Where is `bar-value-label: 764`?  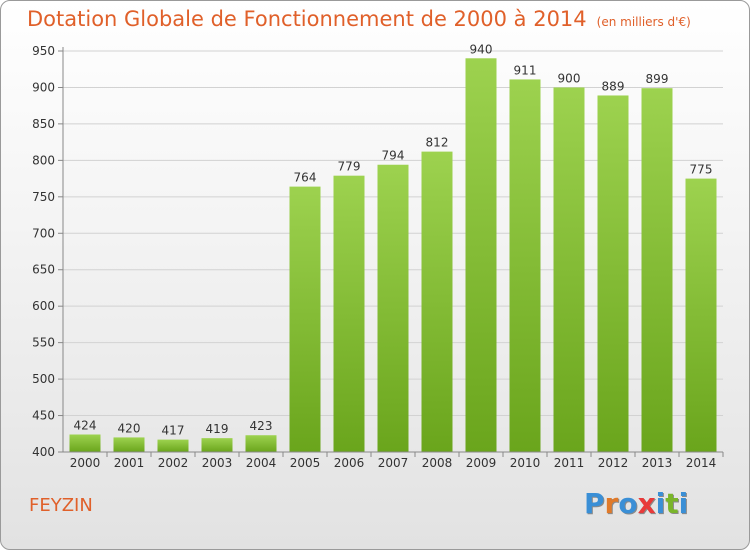
bar-value-label: 764 is located at coordinates (305, 178).